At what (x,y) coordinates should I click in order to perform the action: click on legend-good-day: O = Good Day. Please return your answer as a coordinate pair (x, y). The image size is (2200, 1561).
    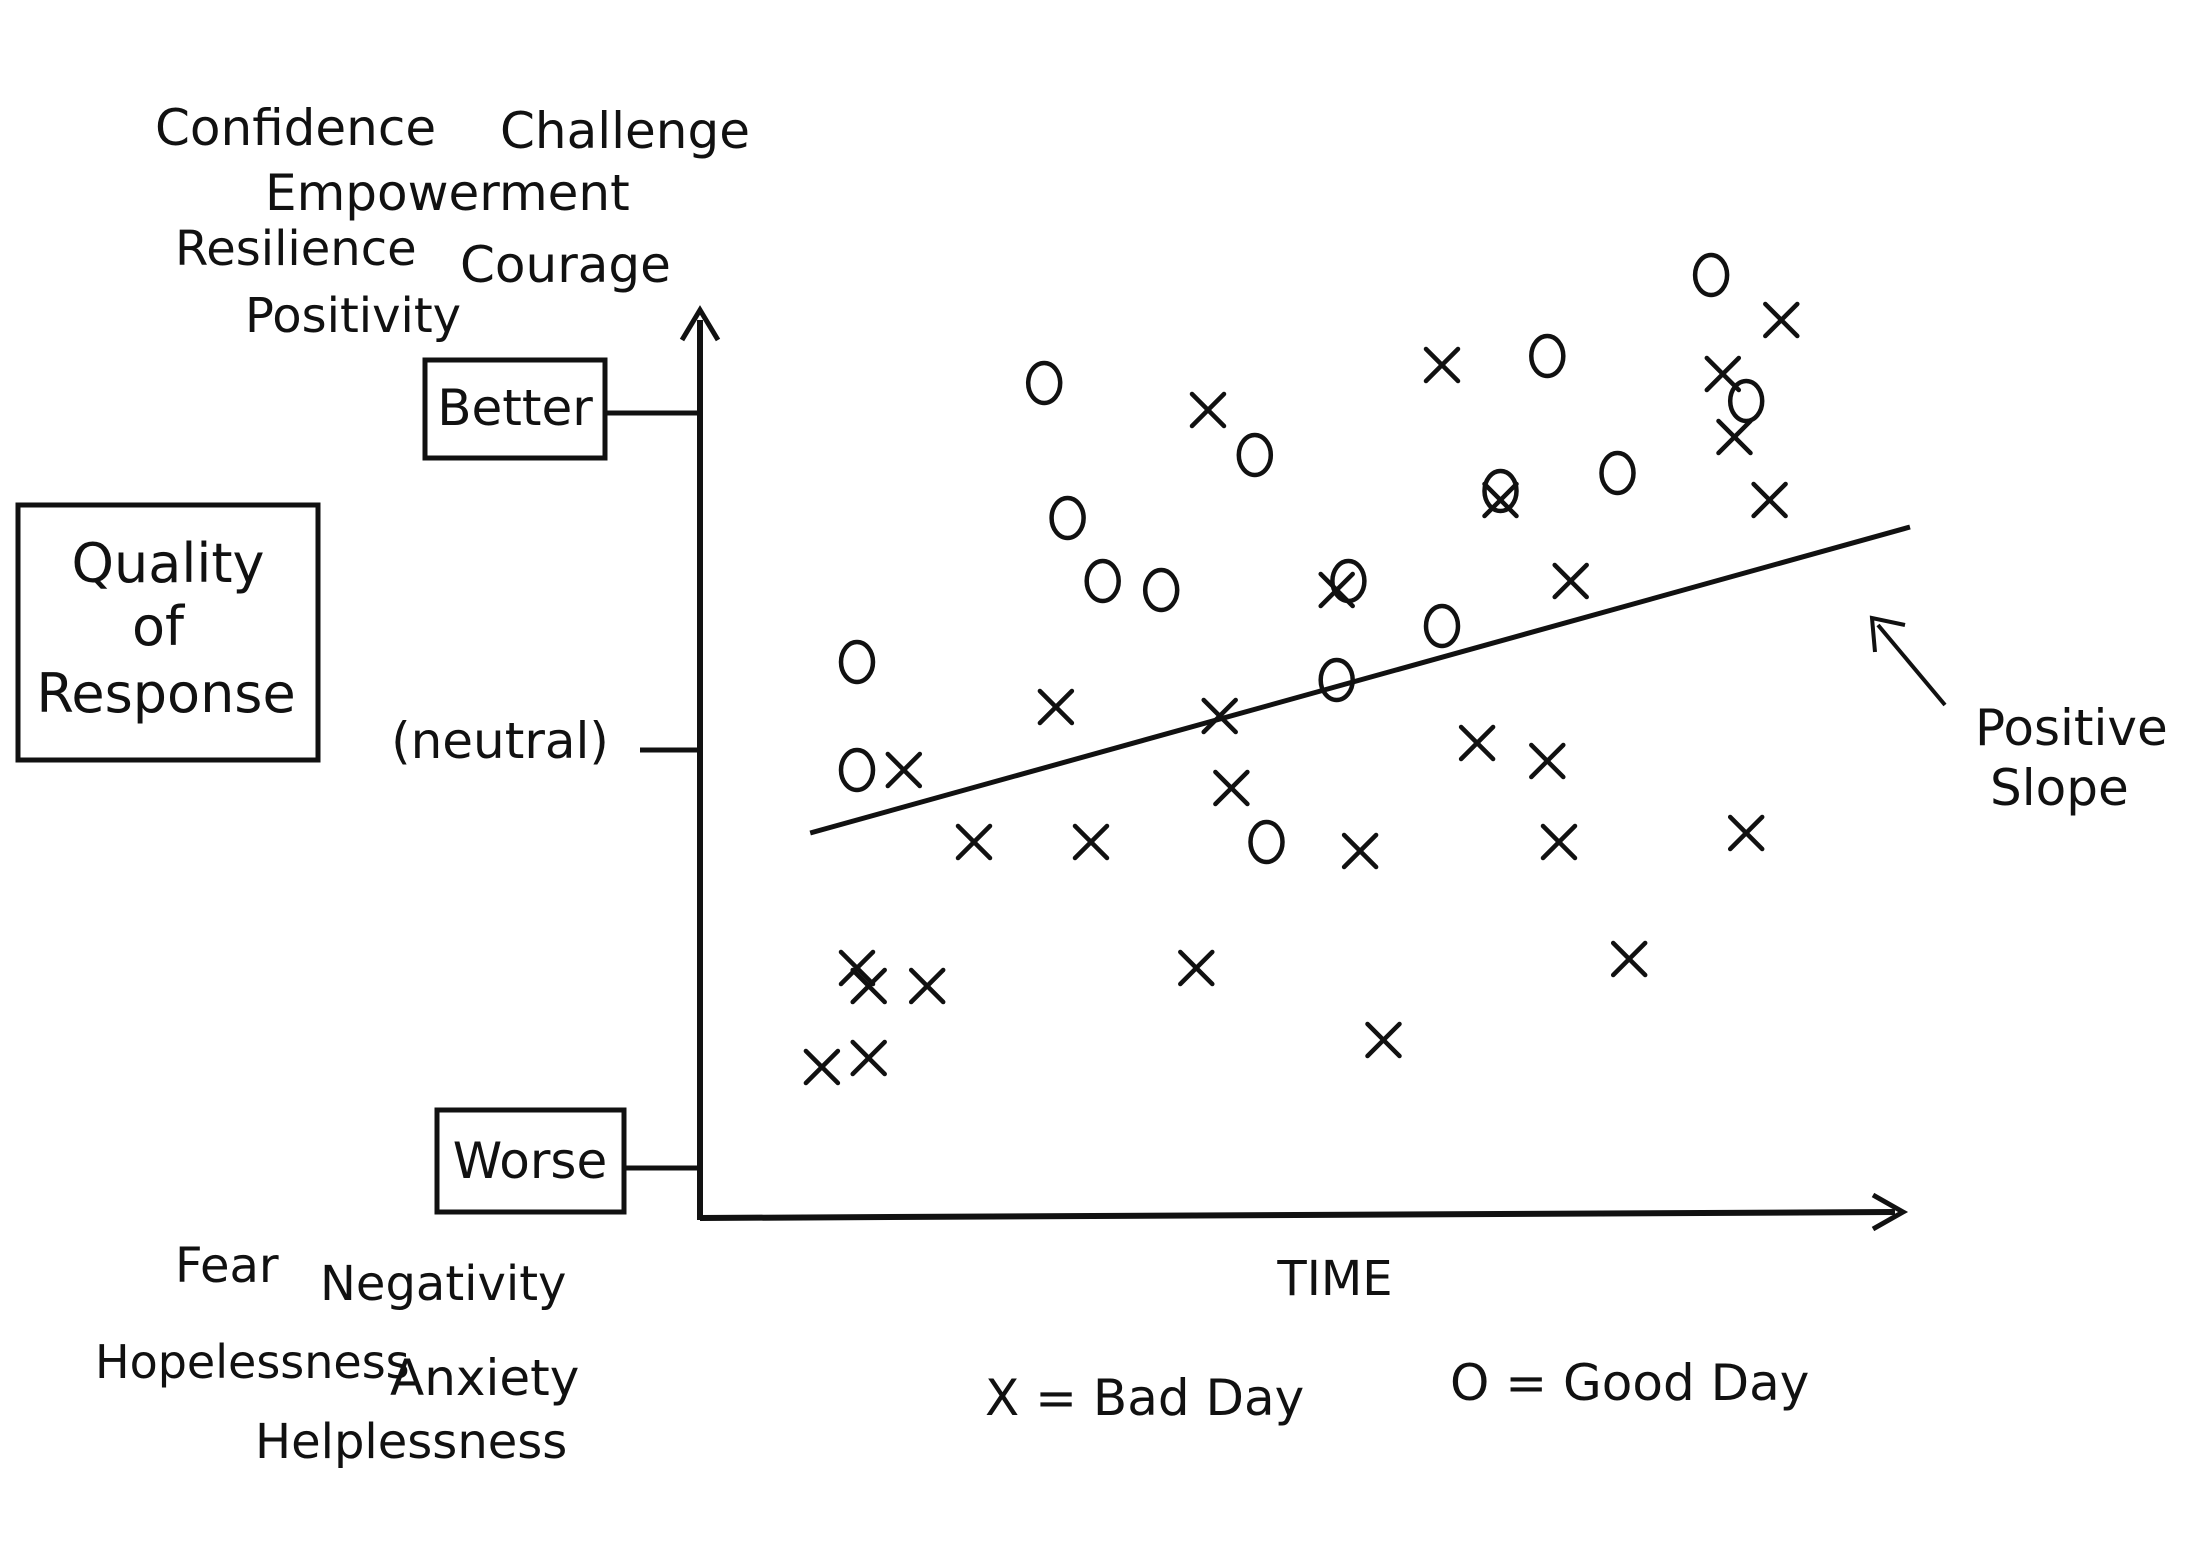
    Looking at the image, I should click on (1629, 1383).